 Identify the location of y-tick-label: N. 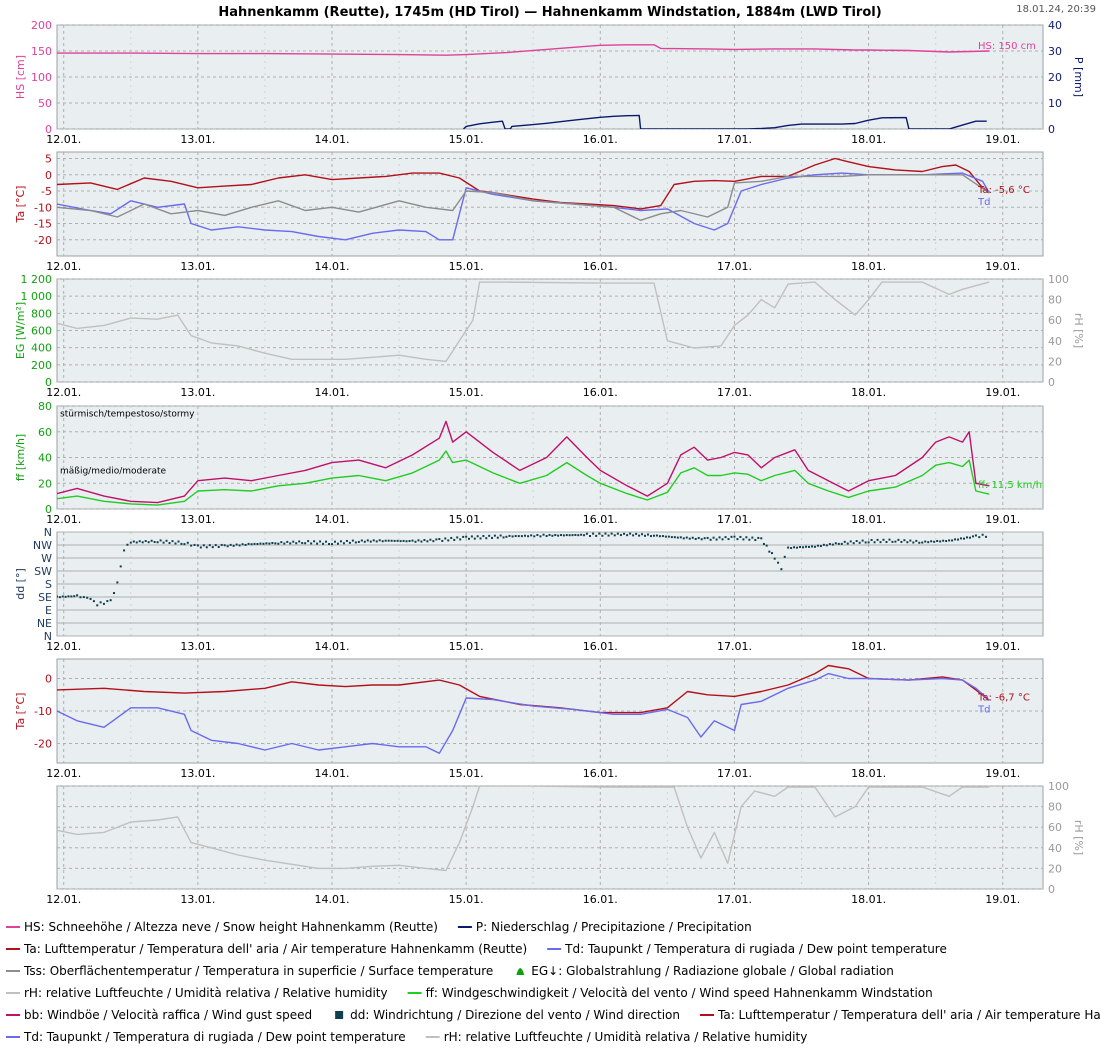
(48, 532).